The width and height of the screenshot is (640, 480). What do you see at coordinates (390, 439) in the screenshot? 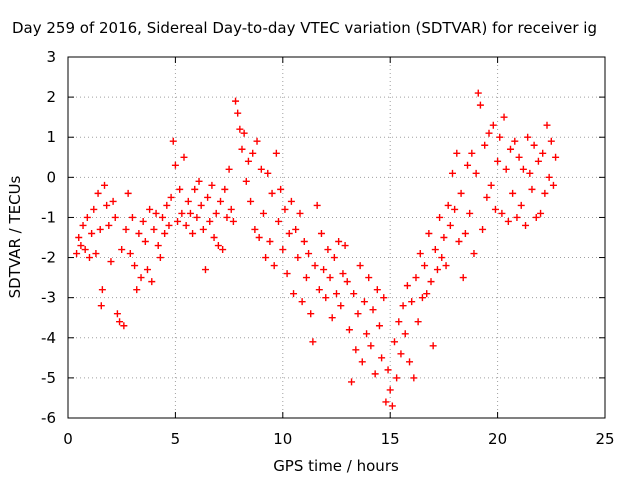
I see `x-tick-label: 15` at bounding box center [390, 439].